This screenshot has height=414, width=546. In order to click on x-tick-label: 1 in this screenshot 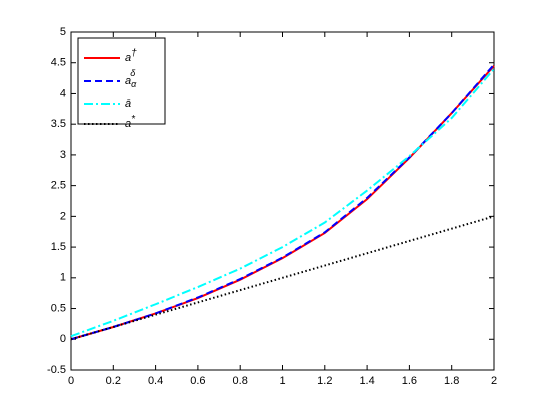, I will do `click(282, 381)`.